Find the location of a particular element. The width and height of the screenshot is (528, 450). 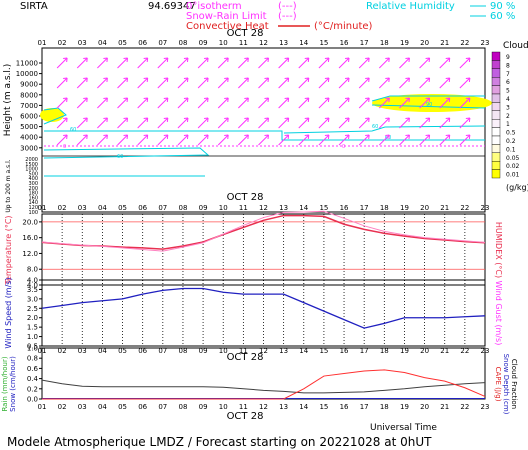

temp-tick-label: 16.0 is located at coordinates (30, 238).